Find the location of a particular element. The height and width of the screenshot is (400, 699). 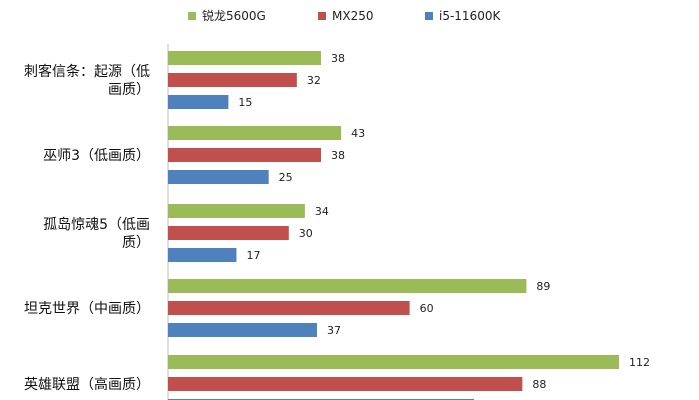

category-label: 刺客信条：起源（低 is located at coordinates (87, 71).